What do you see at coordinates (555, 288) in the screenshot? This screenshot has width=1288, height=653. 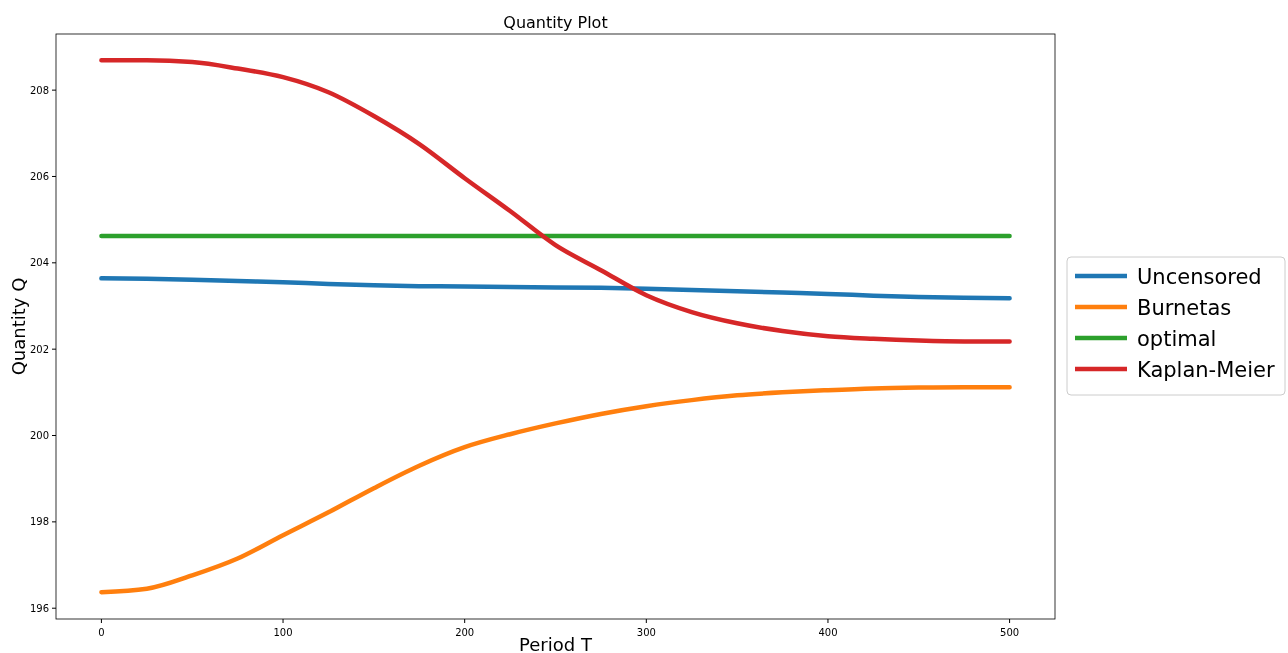 I see `line-series` at bounding box center [555, 288].